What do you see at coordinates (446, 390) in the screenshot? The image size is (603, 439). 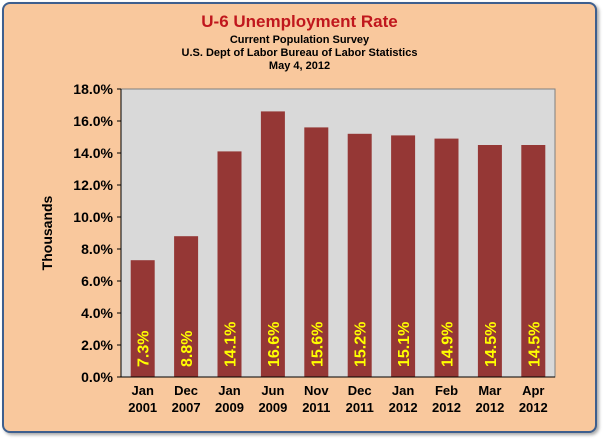 I see `x-tick-label-month: Feb` at bounding box center [446, 390].